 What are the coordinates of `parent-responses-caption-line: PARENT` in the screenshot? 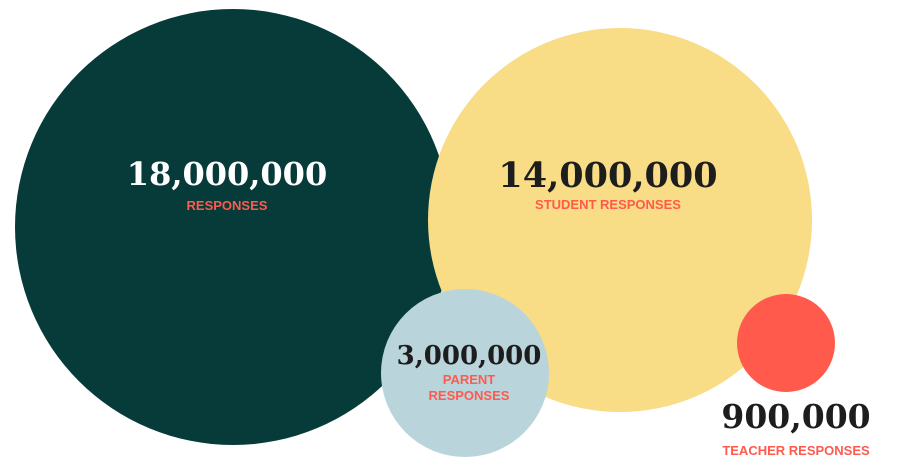 It's located at (469, 379).